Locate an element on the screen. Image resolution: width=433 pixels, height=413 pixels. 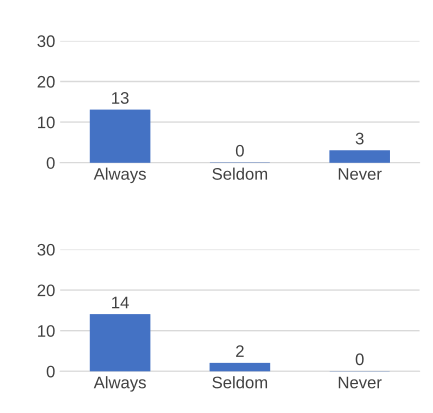
data-label: 14 is located at coordinates (120, 302).